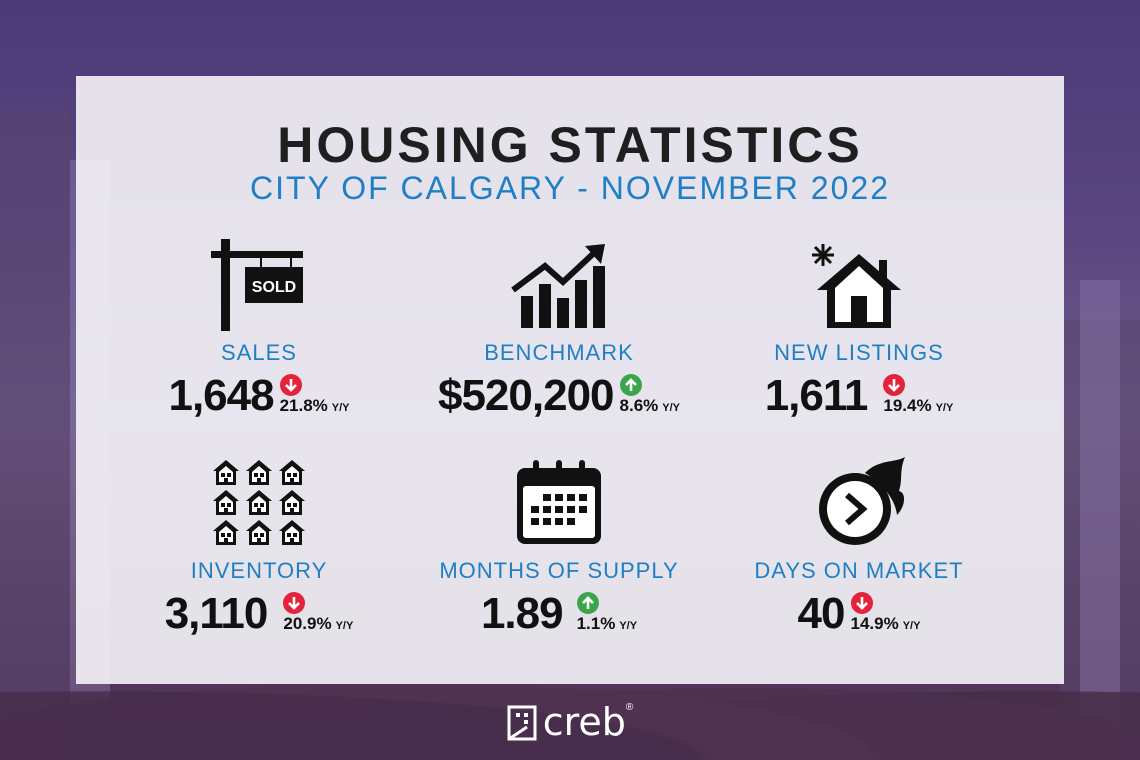 This screenshot has width=1140, height=760. Describe the element at coordinates (559, 503) in the screenshot. I see `calendar-icon` at that location.